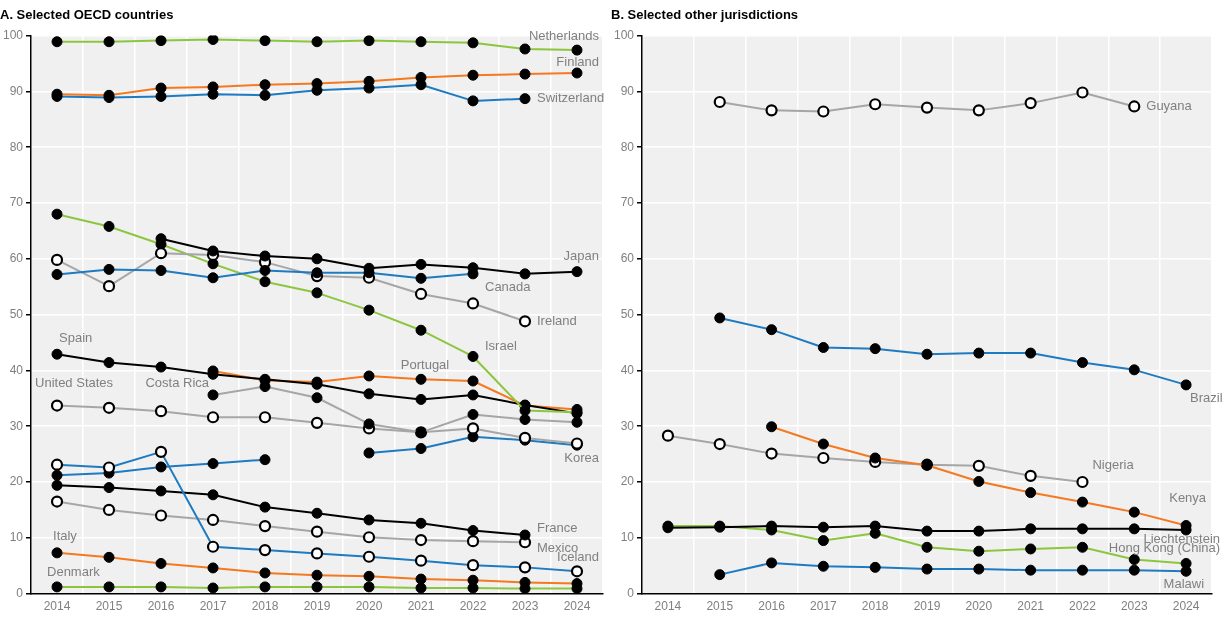  What do you see at coordinates (65, 536) in the screenshot?
I see `series-label: Italy` at bounding box center [65, 536].